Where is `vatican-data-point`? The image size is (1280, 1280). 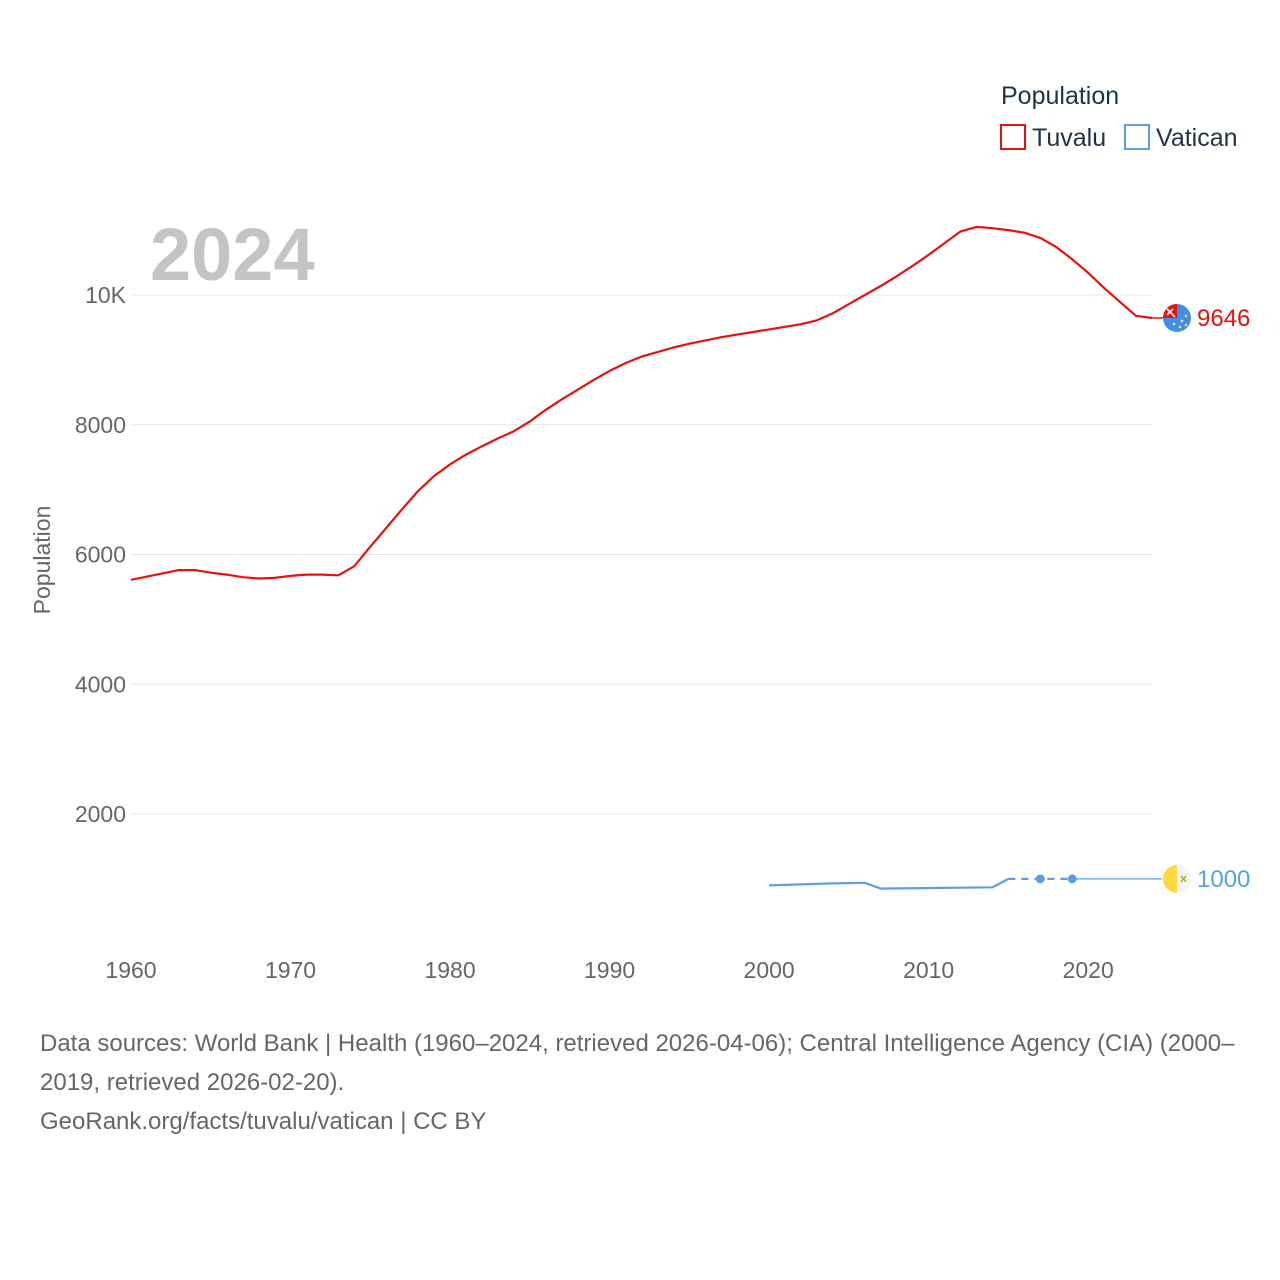
vatican-data-point is located at coordinates (1040, 879).